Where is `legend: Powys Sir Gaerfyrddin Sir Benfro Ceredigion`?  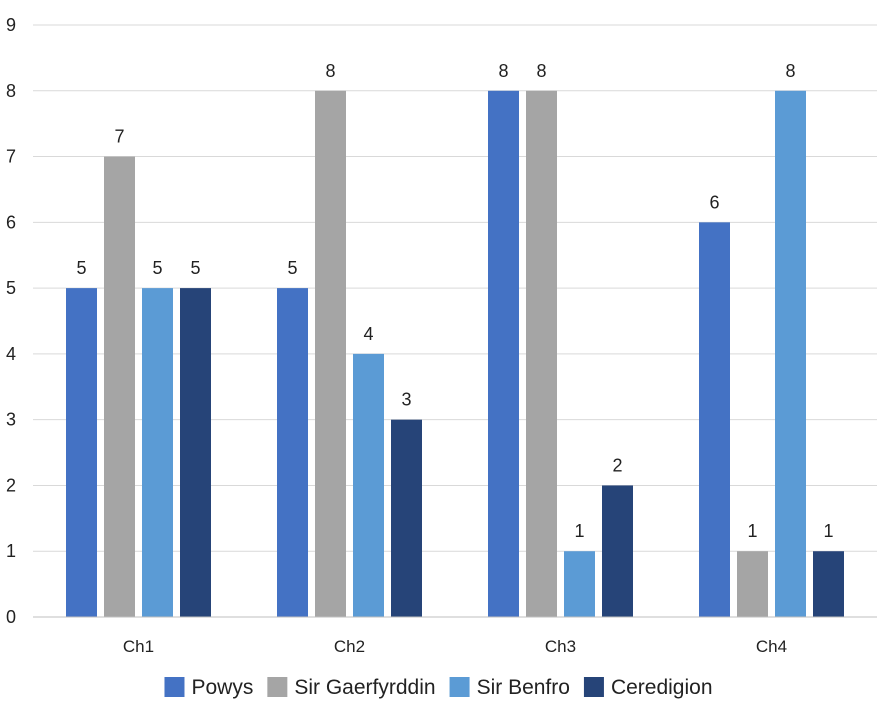
legend: Powys Sir Gaerfyrddin Sir Benfro Ceredigion is located at coordinates (438, 687).